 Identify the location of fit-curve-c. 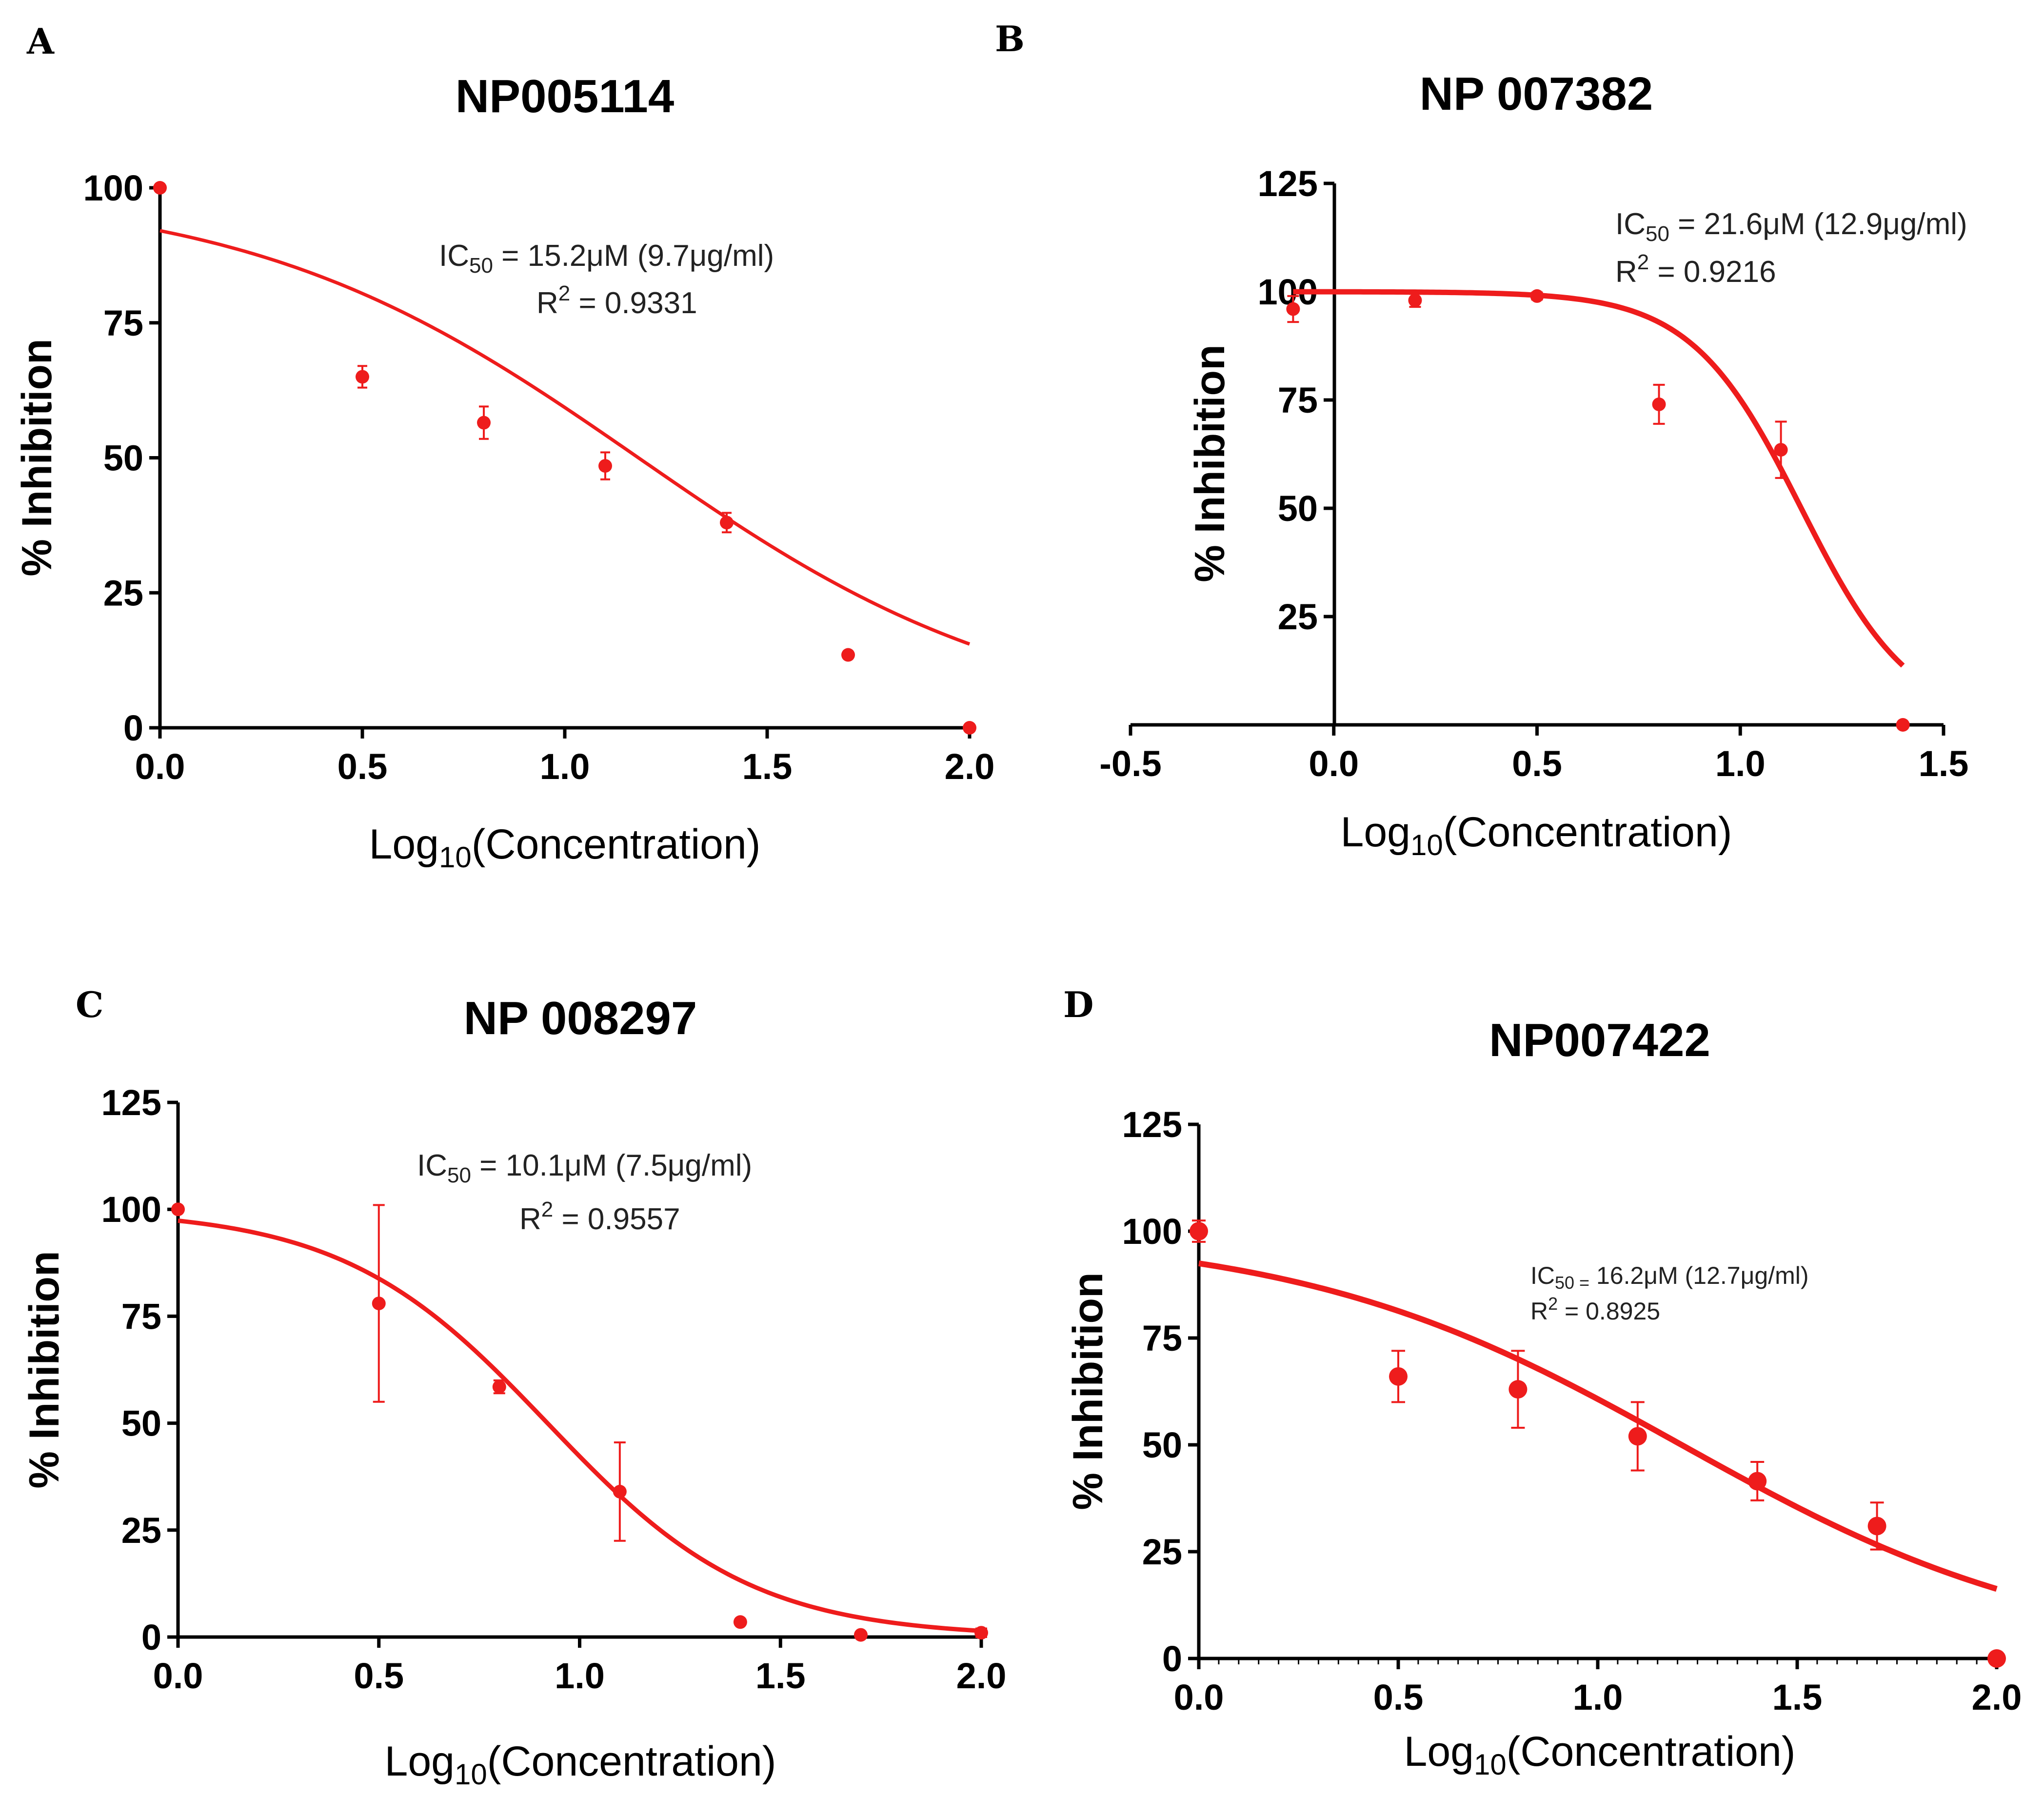
(580, 1426).